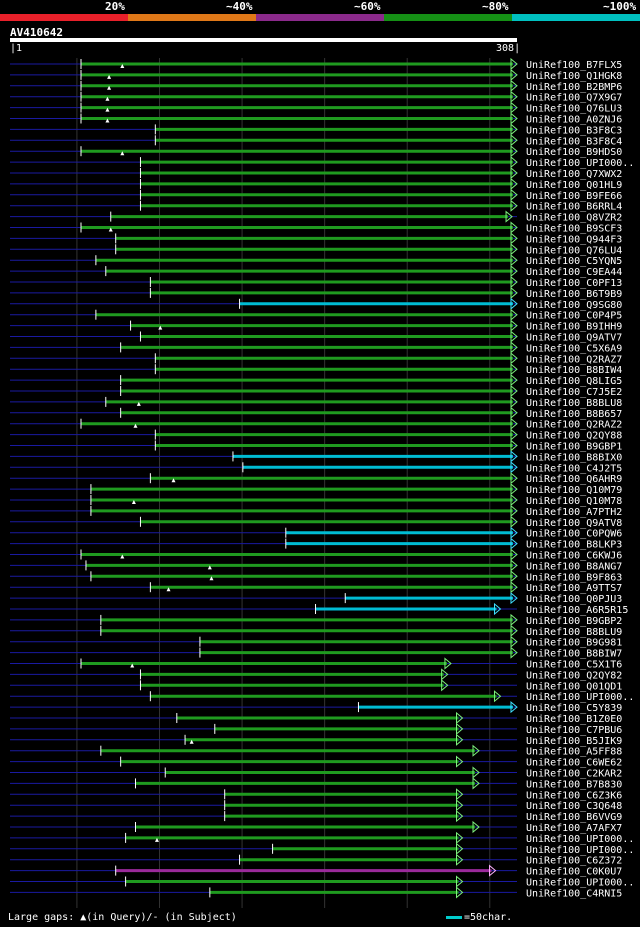 The height and width of the screenshot is (927, 640). What do you see at coordinates (574, 359) in the screenshot?
I see `hit-label: UniRef100_Q2RAZ7` at bounding box center [574, 359].